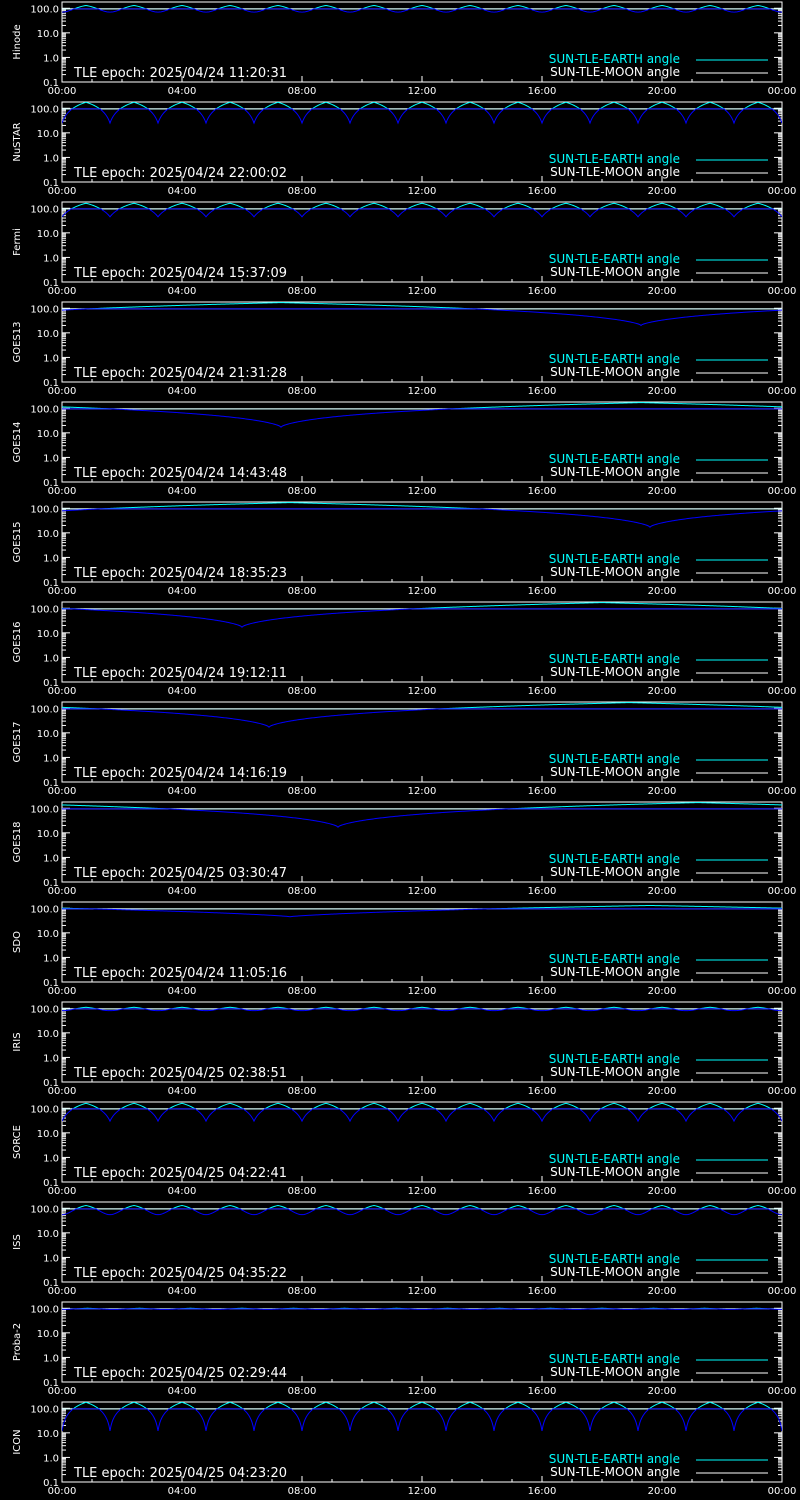  What do you see at coordinates (180, 1373) in the screenshot?
I see `tle-epoch-label: TLE epoch: 2025/04/25 02:29:44` at bounding box center [180, 1373].